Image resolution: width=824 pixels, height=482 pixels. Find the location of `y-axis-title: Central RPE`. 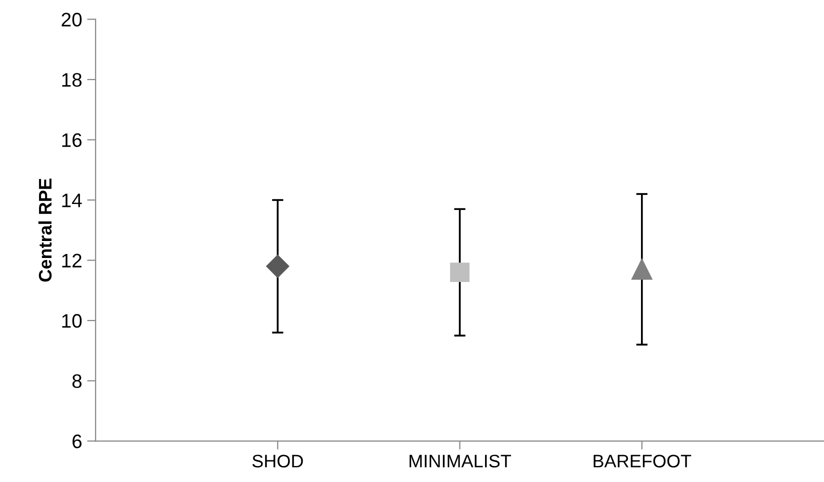

y-axis-title: Central RPE is located at coordinates (45, 230).